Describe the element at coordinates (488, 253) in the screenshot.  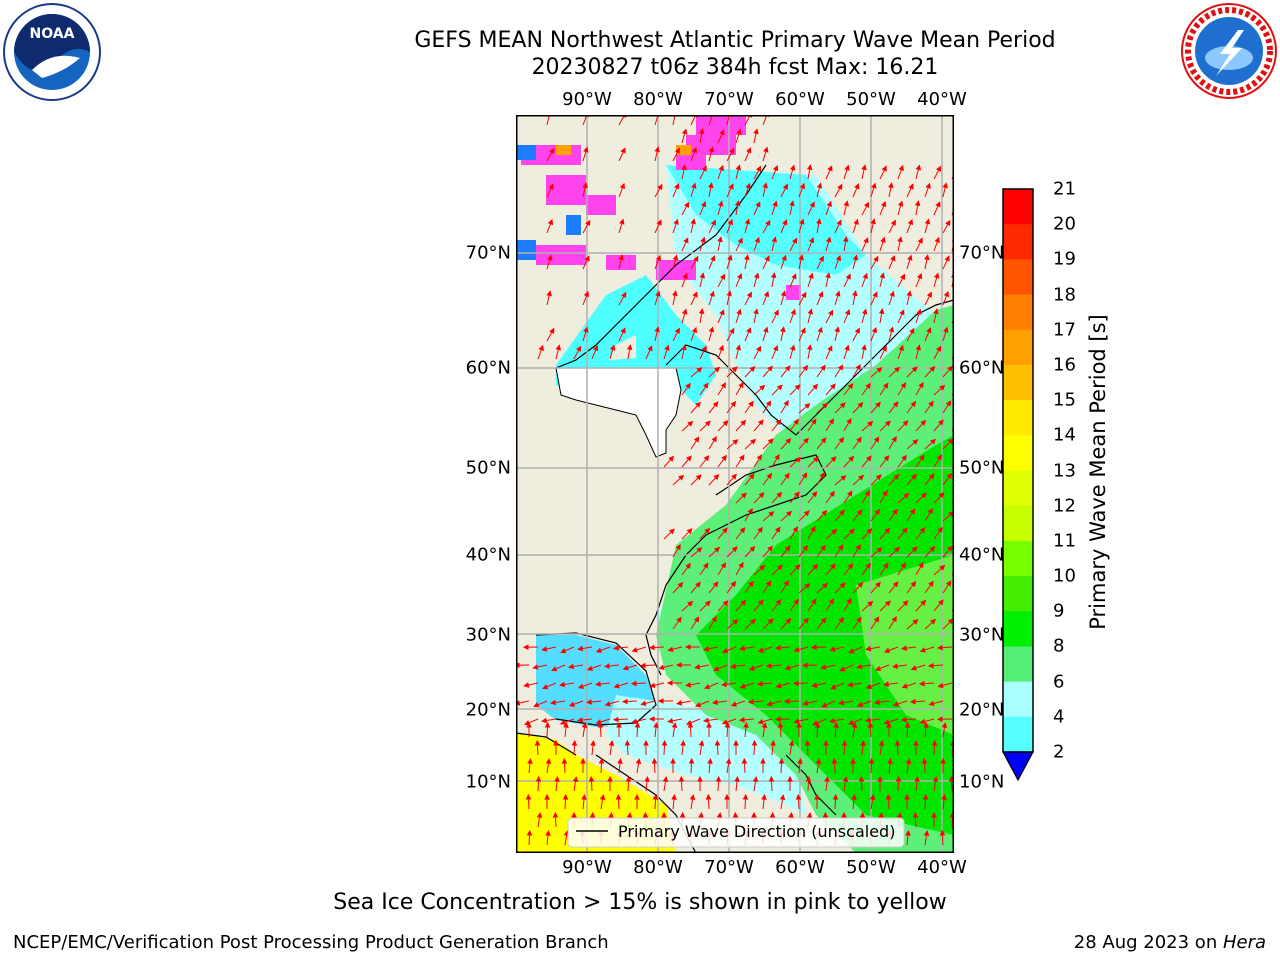
I see `lat-tick-left: 70°N` at that location.